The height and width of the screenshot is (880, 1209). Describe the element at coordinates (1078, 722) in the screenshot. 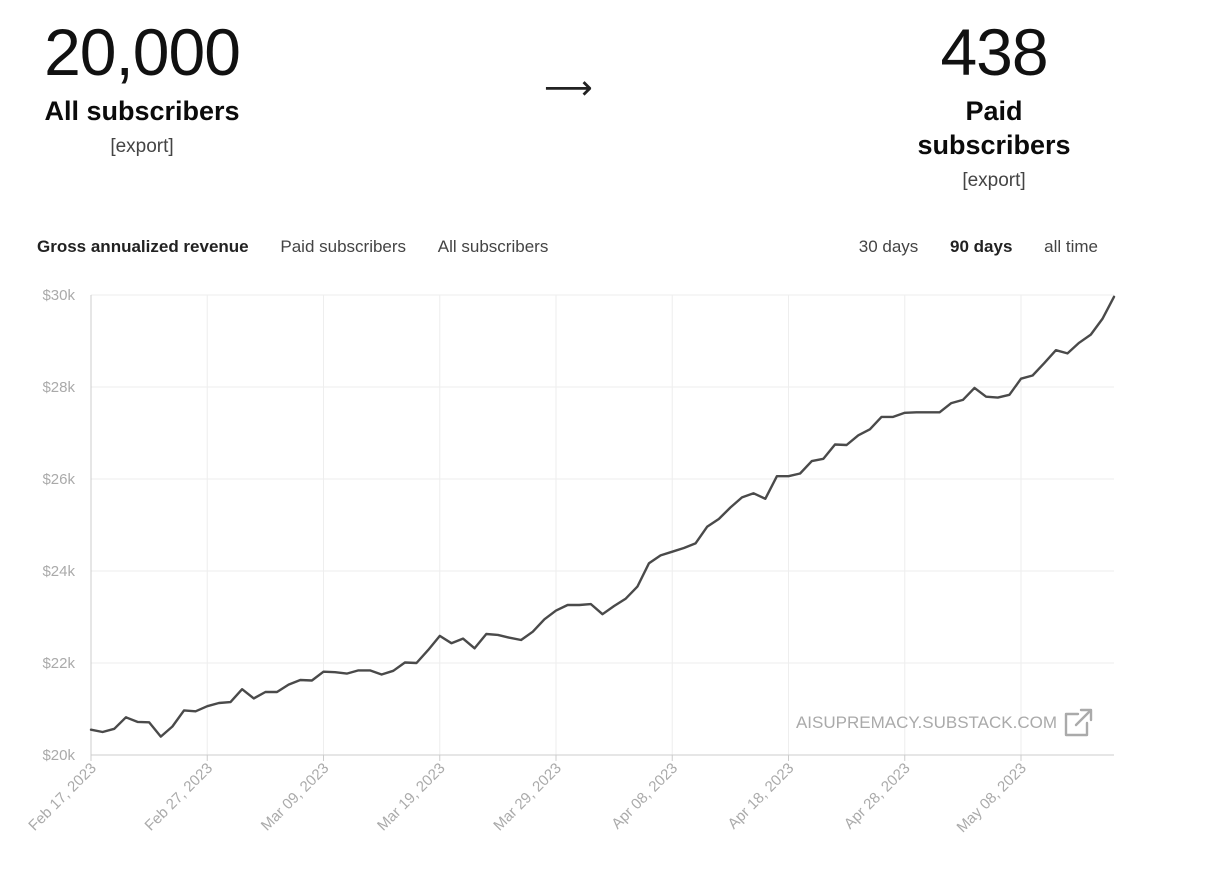

I see `external-link-icon` at that location.